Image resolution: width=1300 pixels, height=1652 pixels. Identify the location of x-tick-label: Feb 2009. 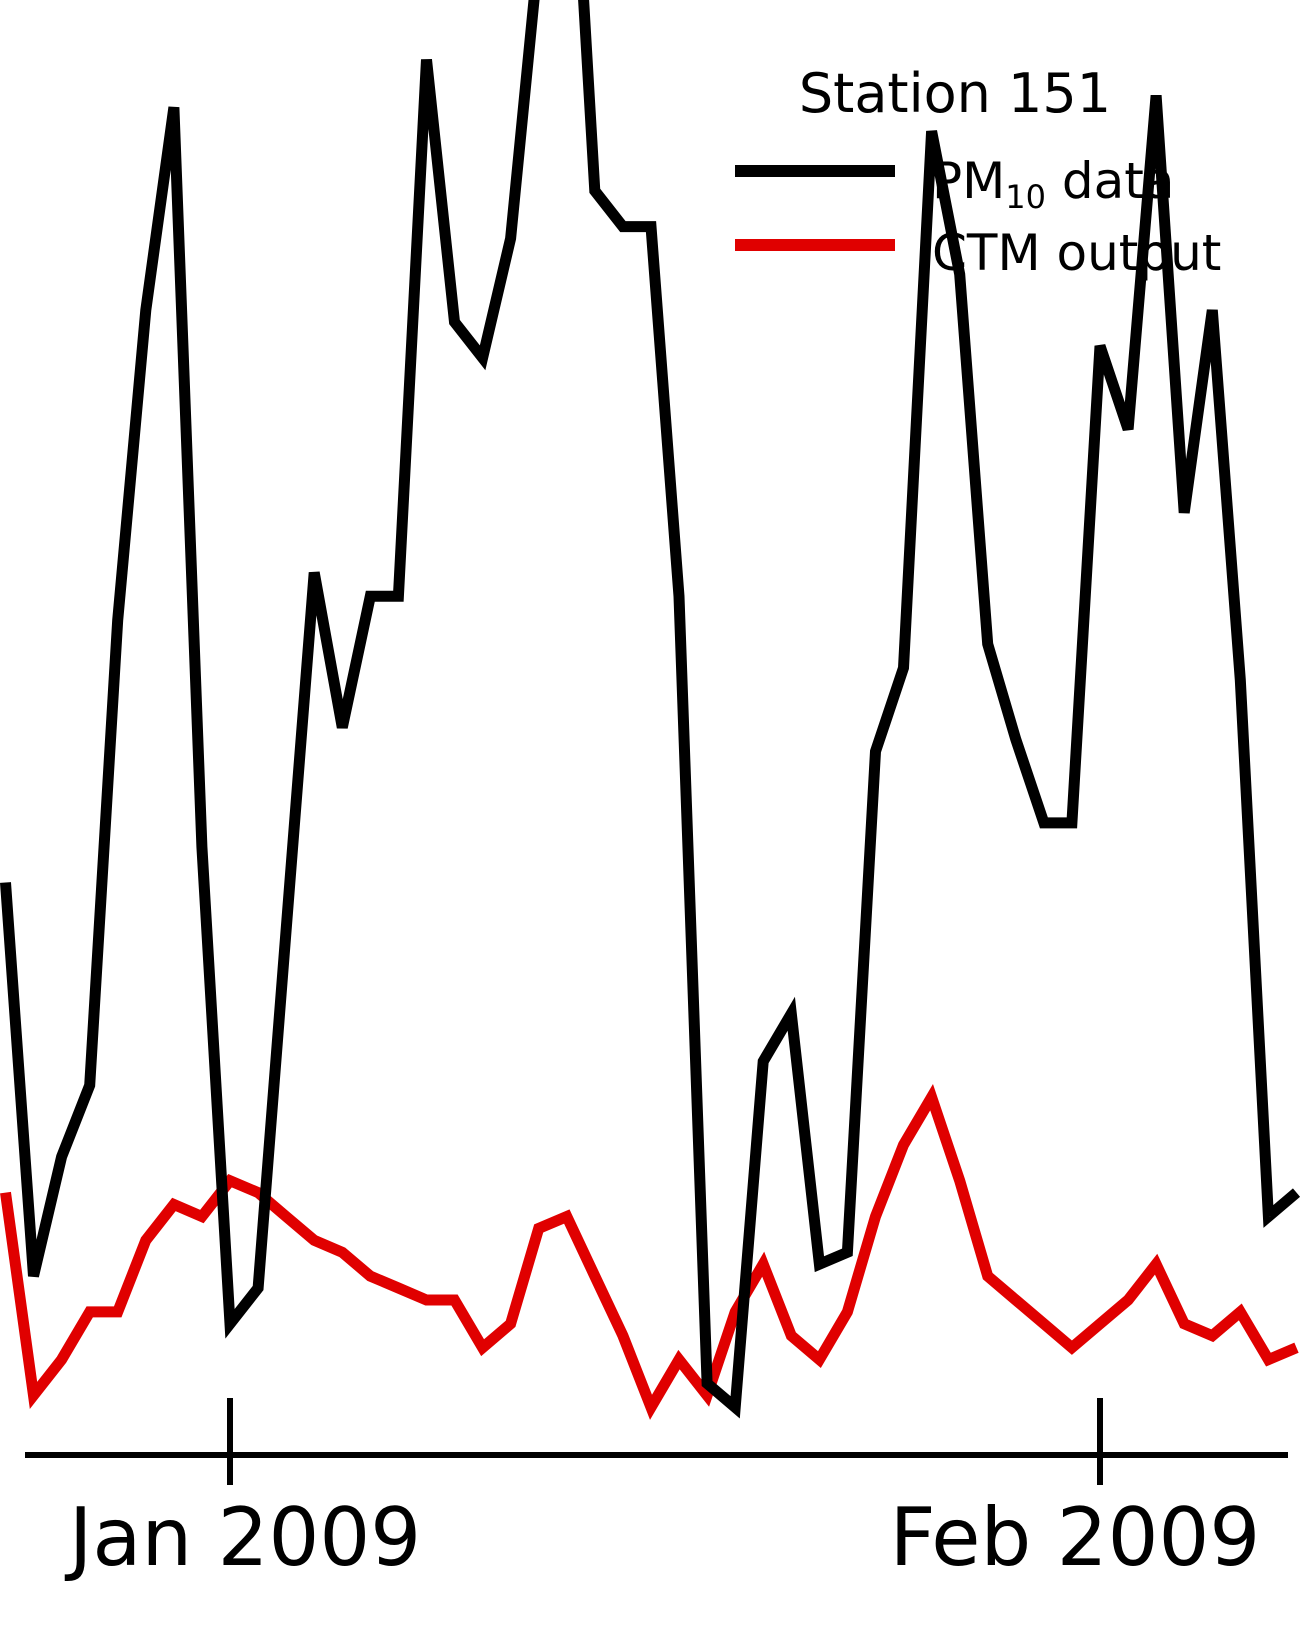
(1075, 1537).